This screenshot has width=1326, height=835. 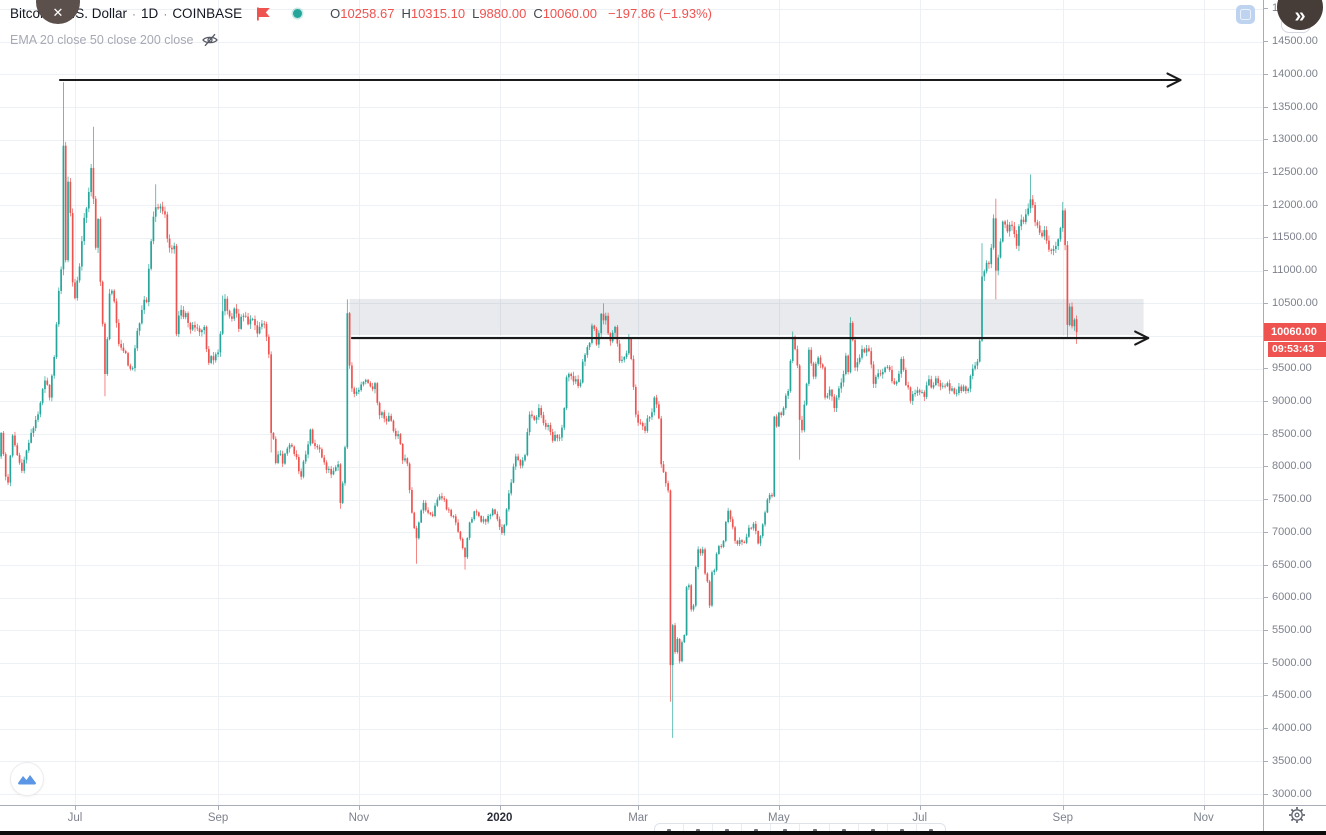 I want to click on ohlc-item: L9880.00, so click(x=499, y=13).